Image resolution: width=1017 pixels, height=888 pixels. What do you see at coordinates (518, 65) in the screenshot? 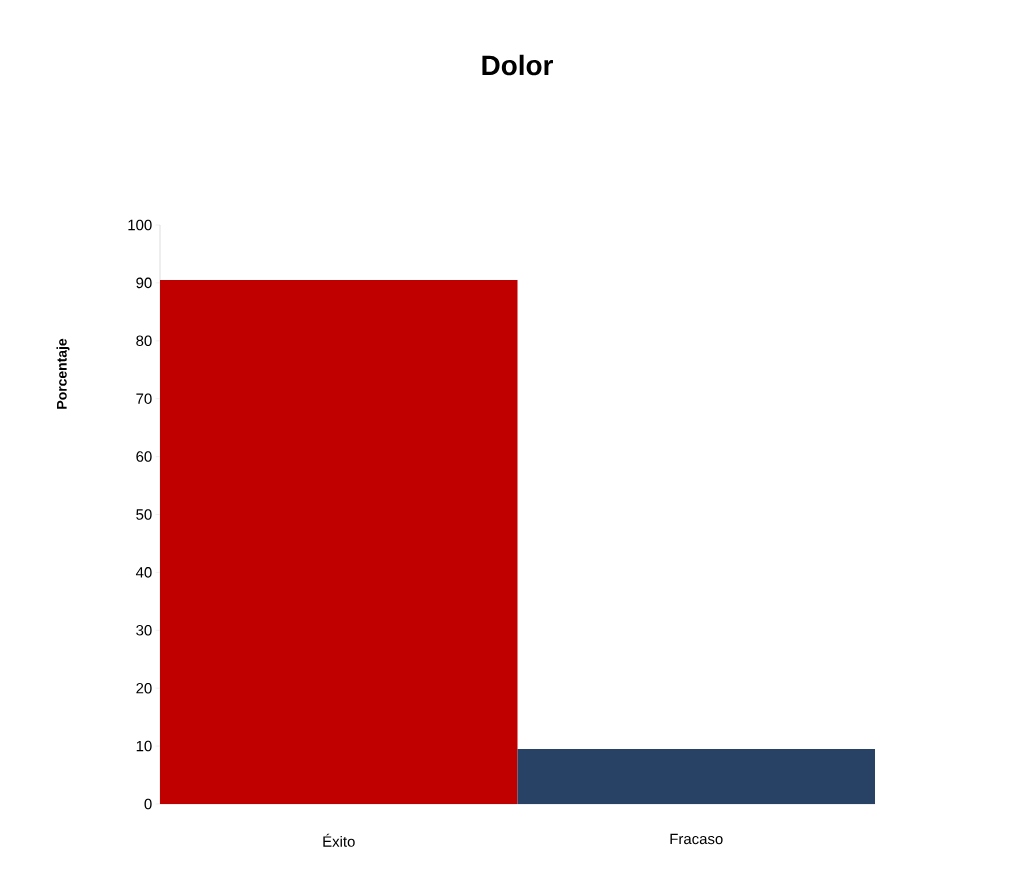
I see `chart-title: Dolor` at bounding box center [518, 65].